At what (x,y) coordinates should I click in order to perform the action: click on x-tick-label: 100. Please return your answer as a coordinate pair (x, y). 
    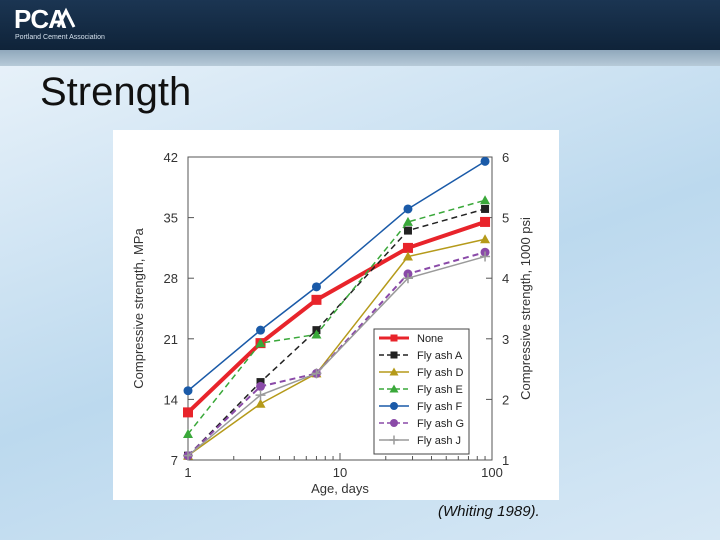
    Looking at the image, I should click on (492, 472).